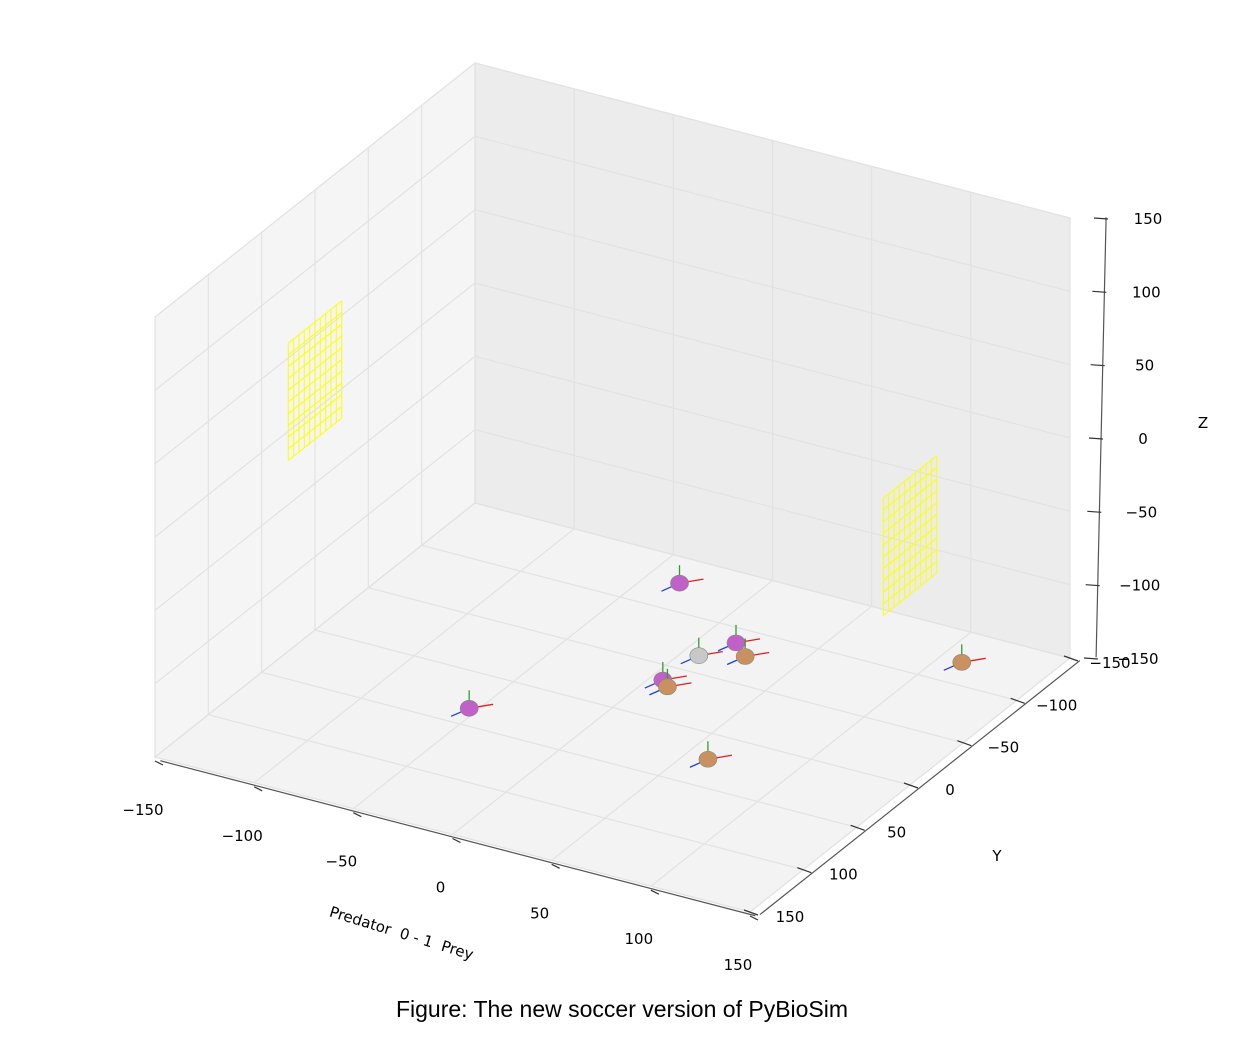  I want to click on y-tick-label: 50, so click(896, 832).